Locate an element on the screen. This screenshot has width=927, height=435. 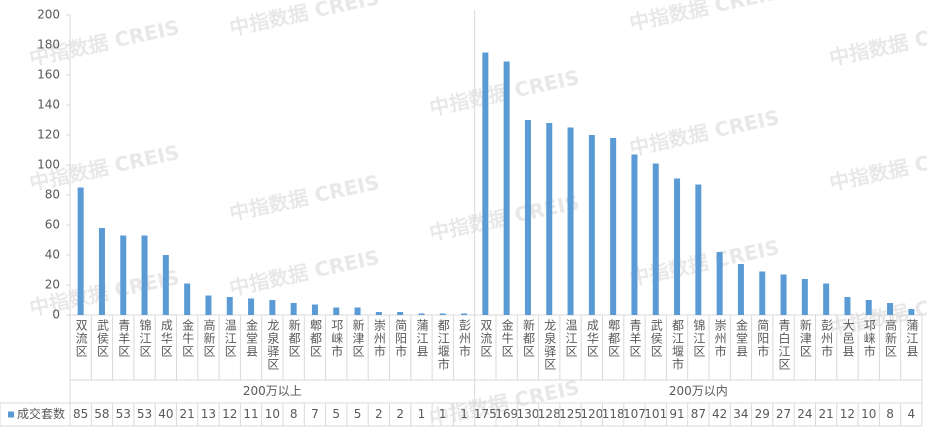
group-label: 200万以上 is located at coordinates (272, 391).